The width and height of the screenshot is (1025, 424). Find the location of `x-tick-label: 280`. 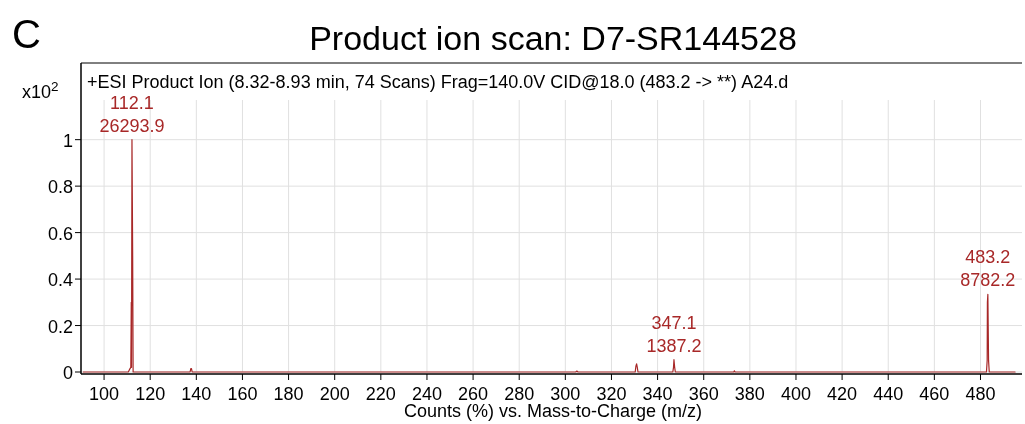

x-tick-label: 280 is located at coordinates (519, 394).